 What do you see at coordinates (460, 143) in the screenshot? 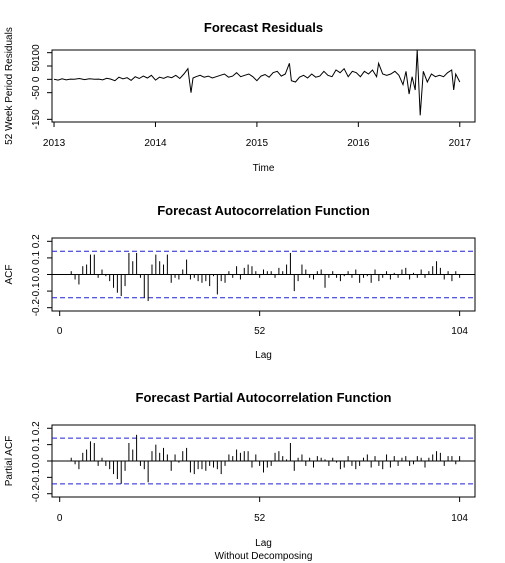
I see `x-tick-label: 2017` at bounding box center [460, 143].